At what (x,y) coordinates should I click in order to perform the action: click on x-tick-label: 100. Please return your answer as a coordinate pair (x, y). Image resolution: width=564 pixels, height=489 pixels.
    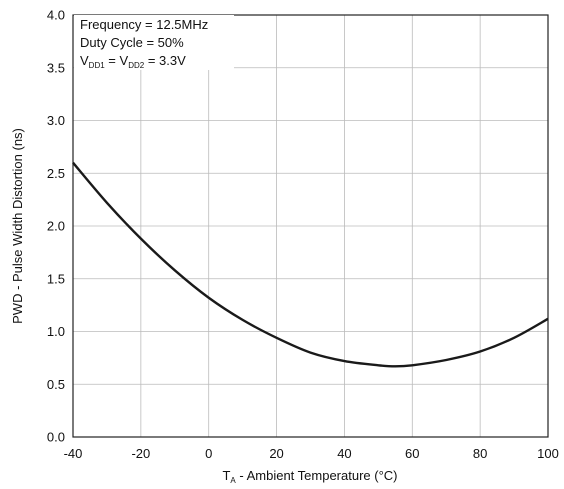
    Looking at the image, I should click on (548, 453).